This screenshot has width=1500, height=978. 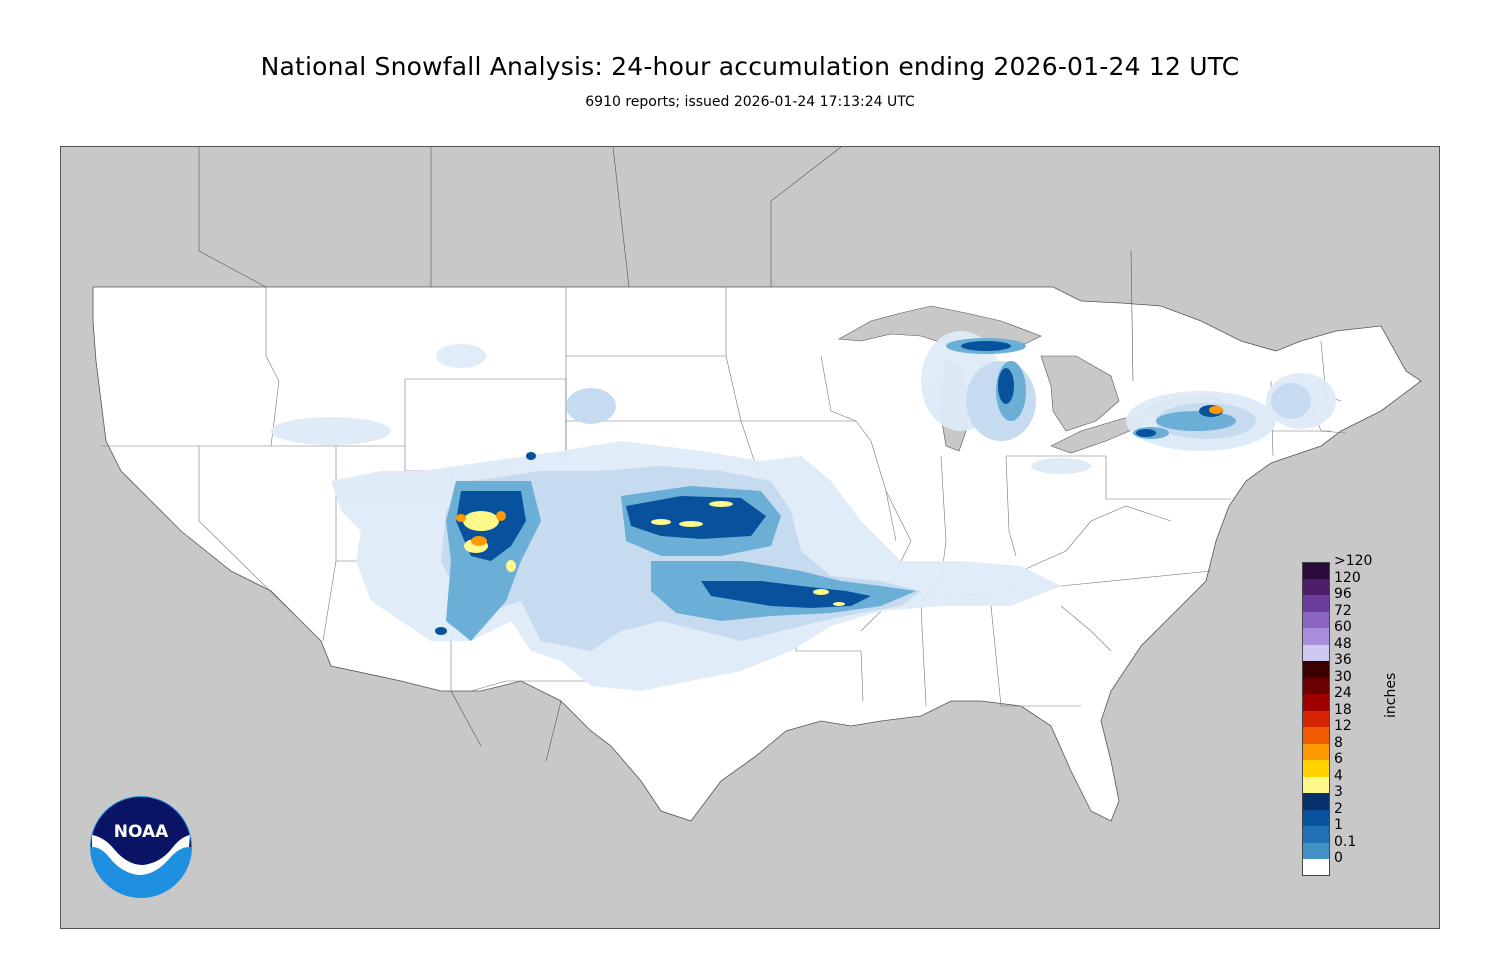 I want to click on legend-tick-label: 2, so click(x=1338, y=808).